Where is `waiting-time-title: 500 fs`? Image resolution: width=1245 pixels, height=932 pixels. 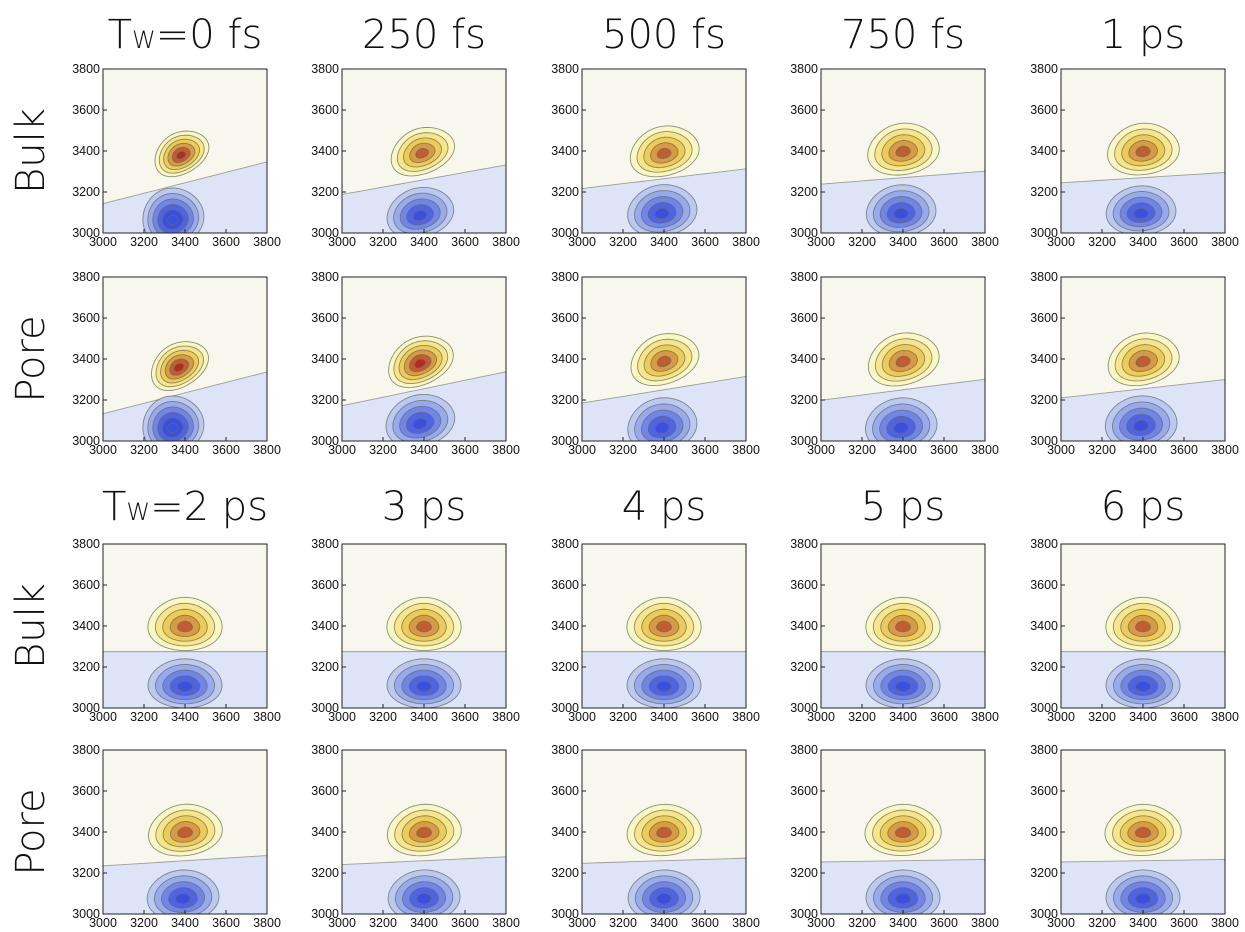
waiting-time-title: 500 fs is located at coordinates (664, 35).